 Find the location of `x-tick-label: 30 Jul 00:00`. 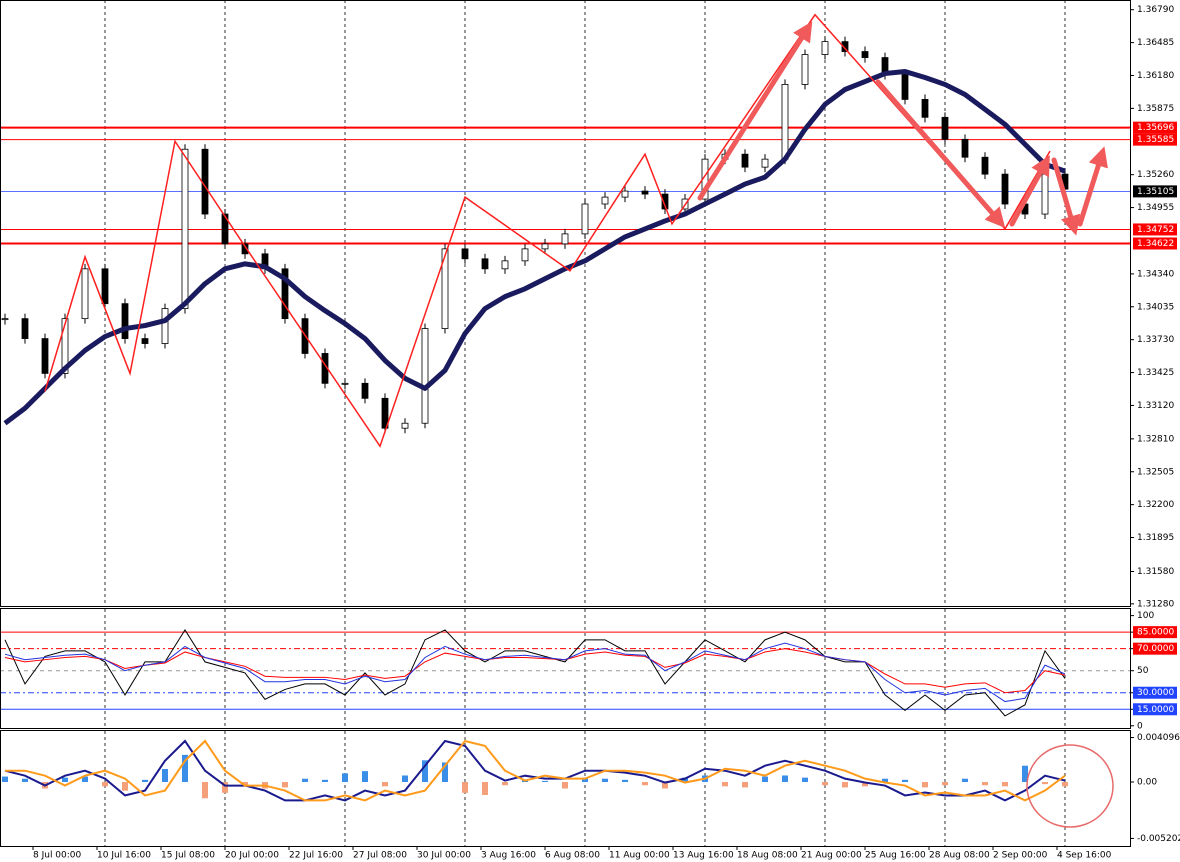

x-tick-label: 30 Jul 00:00 is located at coordinates (444, 856).